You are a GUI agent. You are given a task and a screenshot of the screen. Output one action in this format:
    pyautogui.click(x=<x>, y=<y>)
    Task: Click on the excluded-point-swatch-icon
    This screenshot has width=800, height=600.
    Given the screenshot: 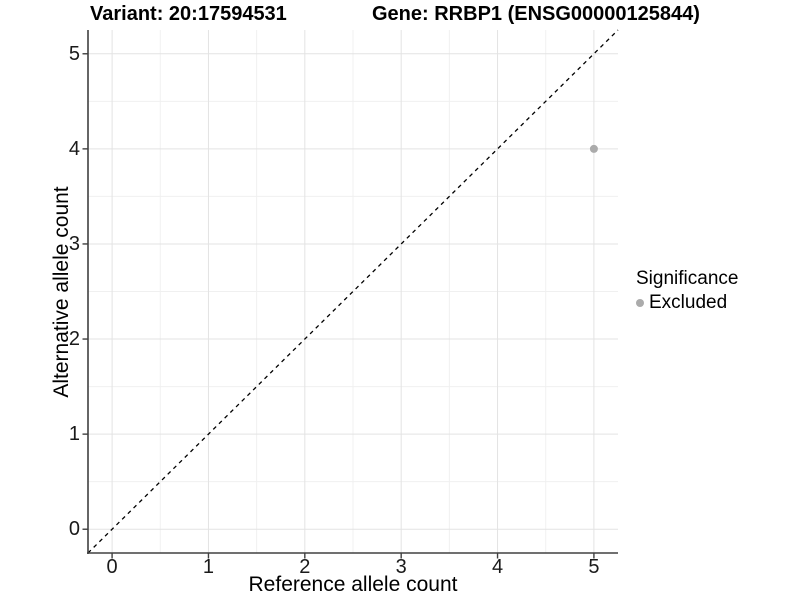 What is the action you would take?
    pyautogui.click(x=640, y=303)
    